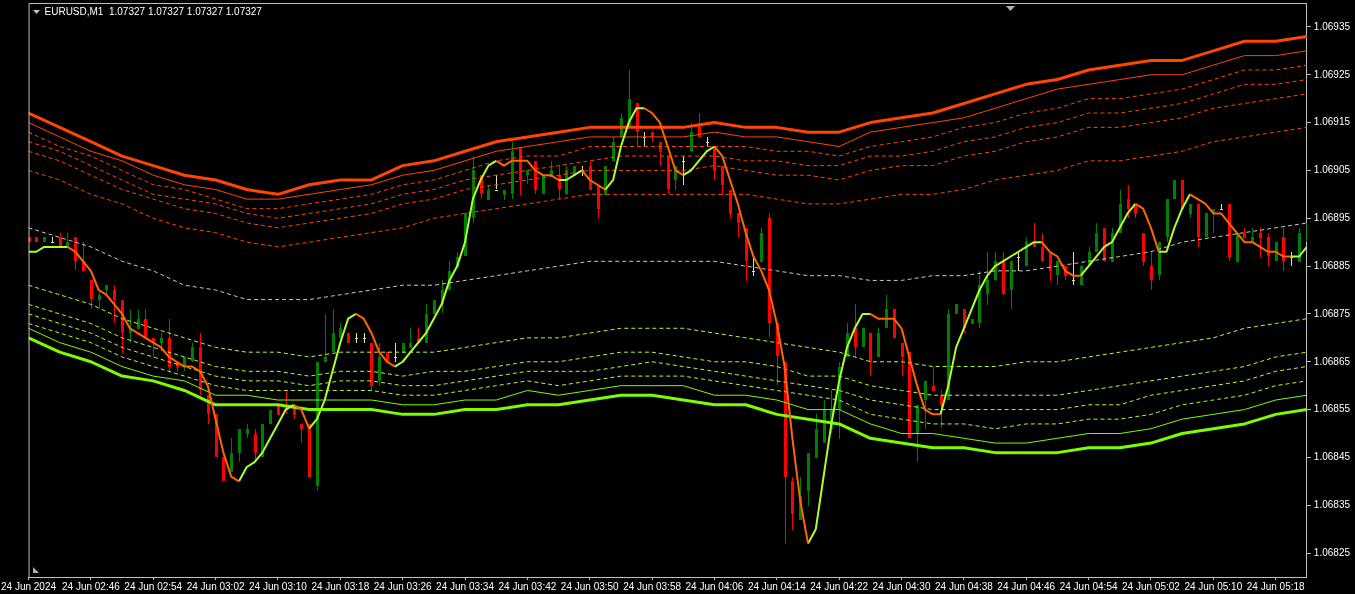  Describe the element at coordinates (1276, 586) in the screenshot. I see `x-tick-label: 24 Jun 05:18` at that location.